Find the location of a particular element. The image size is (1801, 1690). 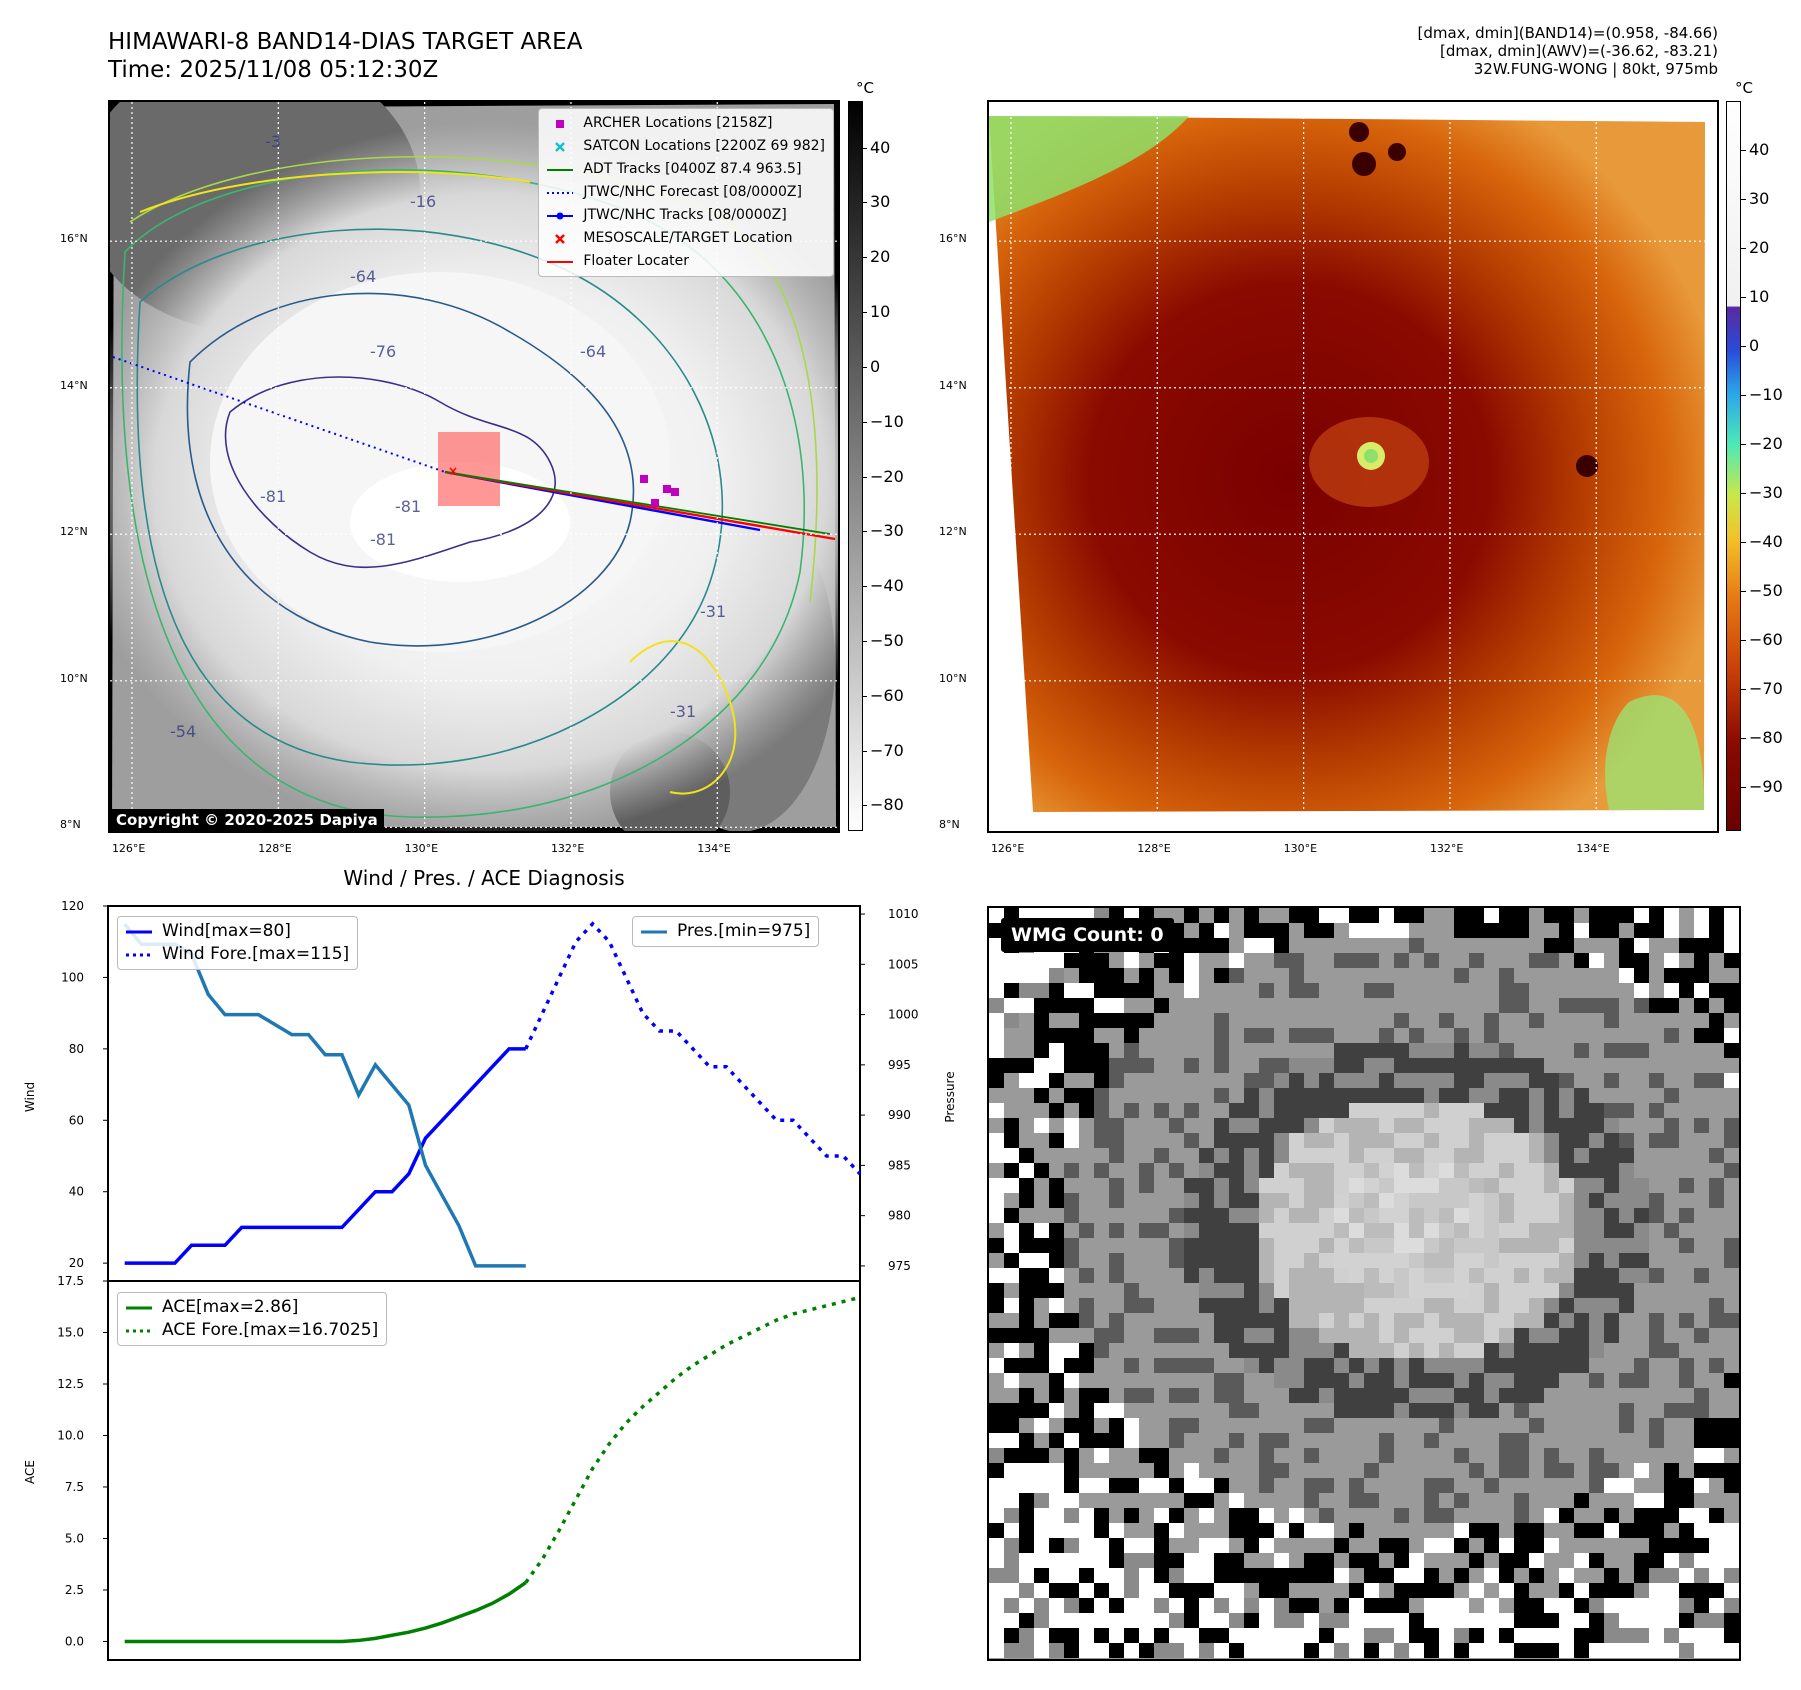

ace-legend: ACE[max=2.86] ACE Fore.[max=16.7025] is located at coordinates (252, 1319).